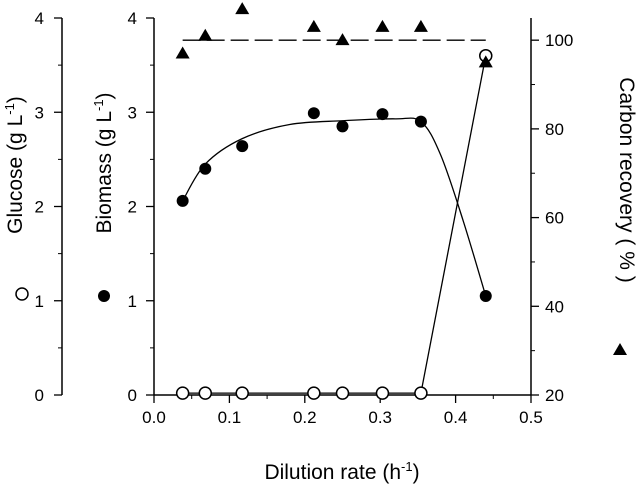  Describe the element at coordinates (626, 179) in the screenshot. I see `carbon-recovery-axis-title: Carbon recovery ( % )` at that location.